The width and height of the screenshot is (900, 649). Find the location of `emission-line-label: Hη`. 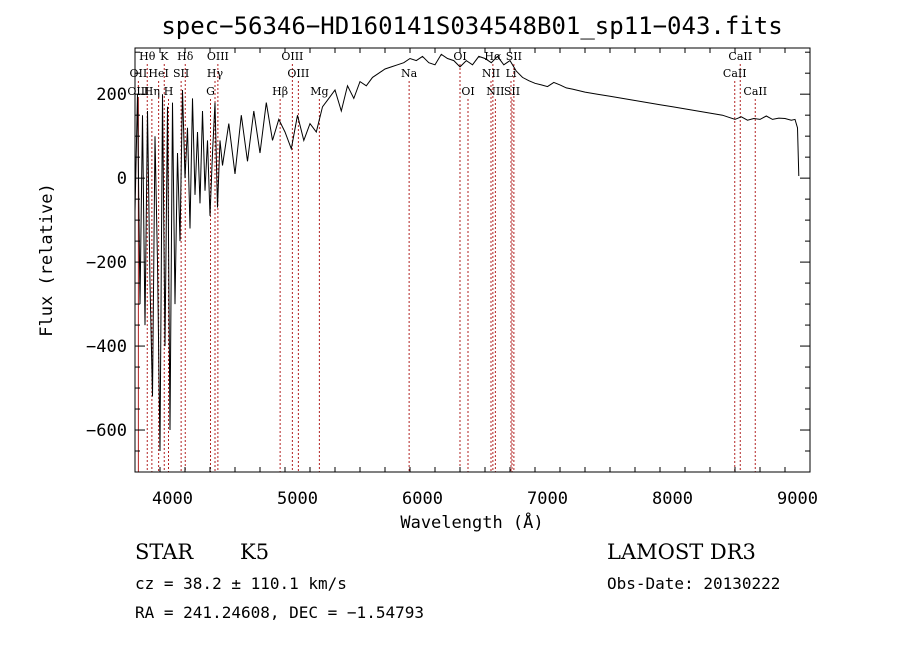

emission-line-label: Hη is located at coordinates (152, 91).